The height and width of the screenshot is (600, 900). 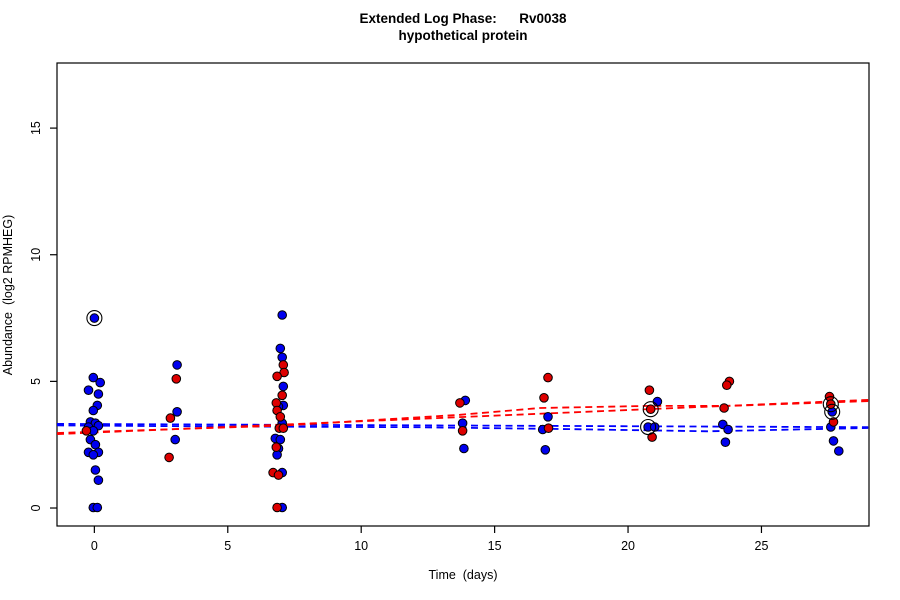 I want to click on x-axis-title: Time (days), so click(x=463, y=575).